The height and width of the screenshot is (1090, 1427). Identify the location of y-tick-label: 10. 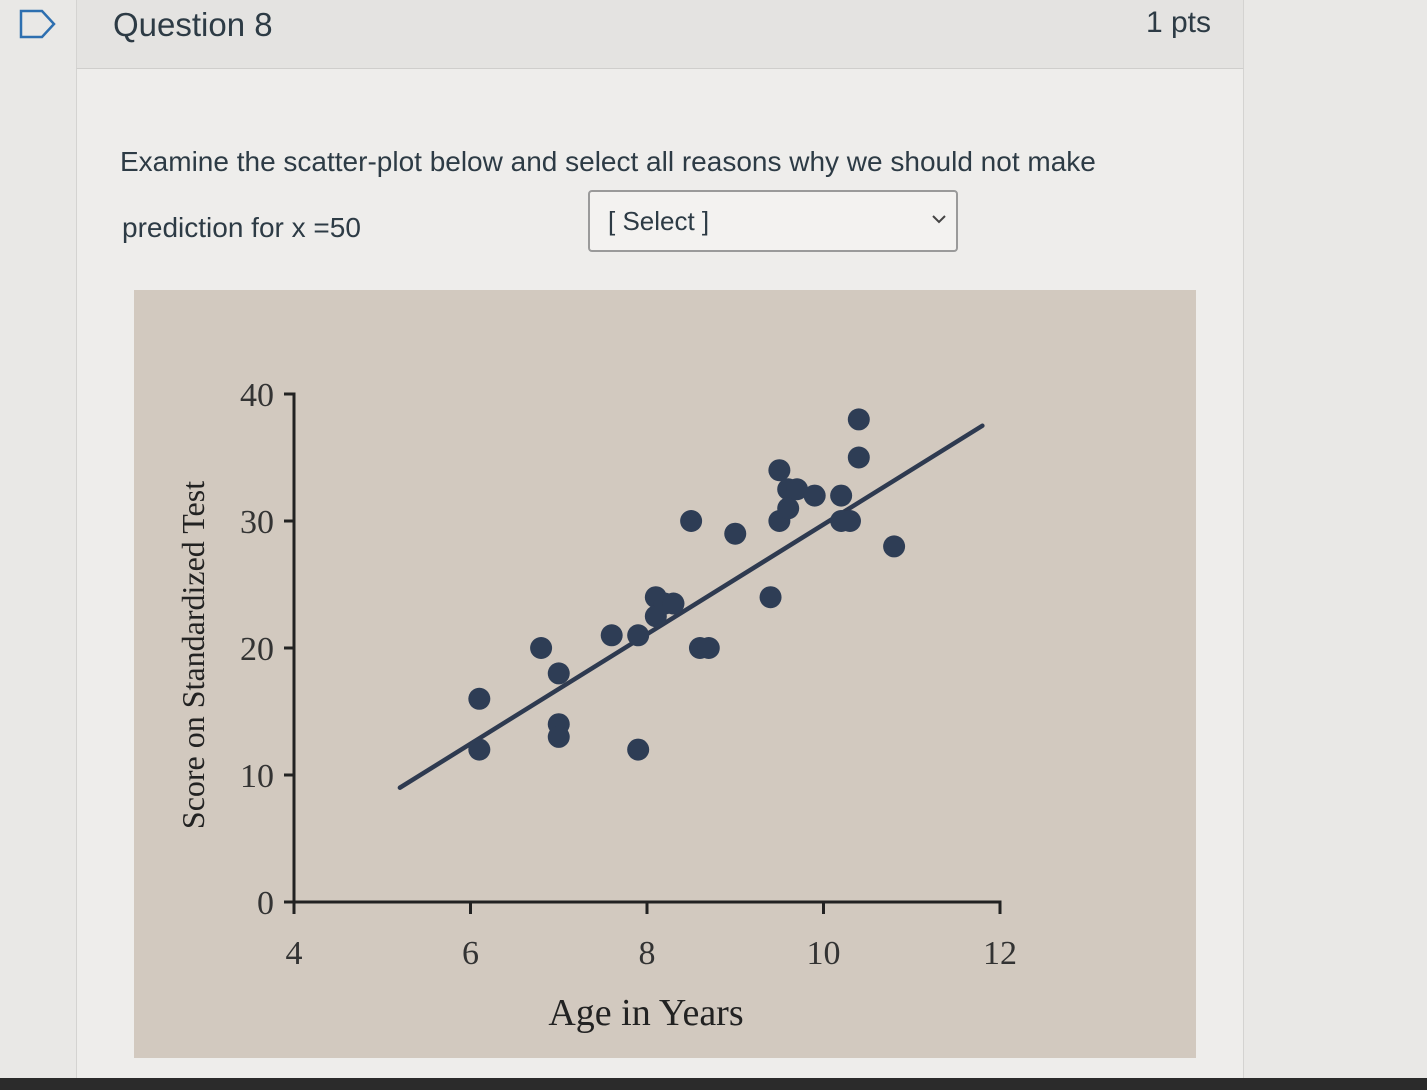
(257, 776).